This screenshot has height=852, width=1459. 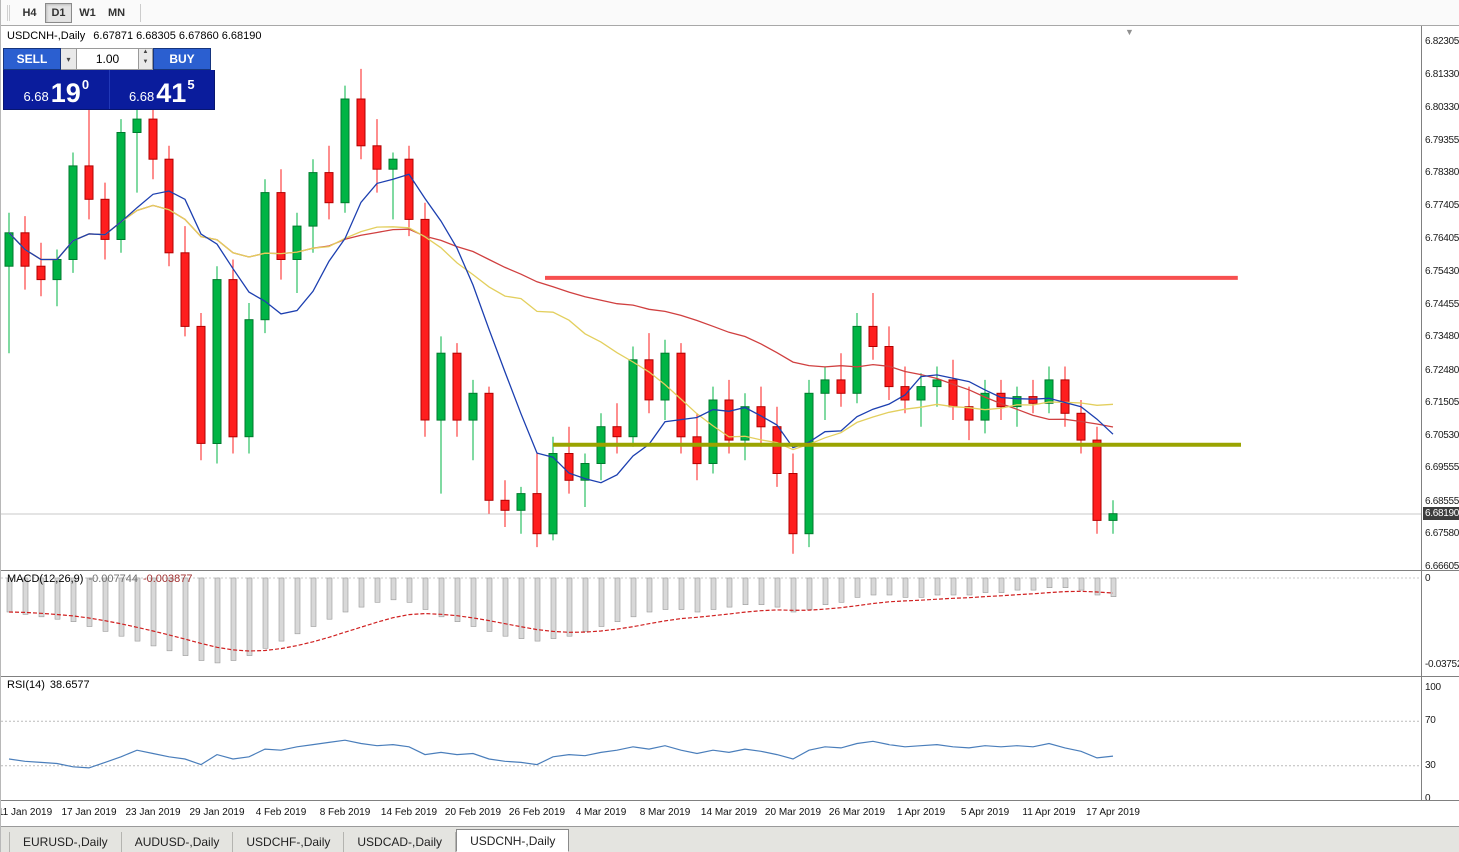 I want to click on macd-axis-zero: 0, so click(x=1428, y=578).